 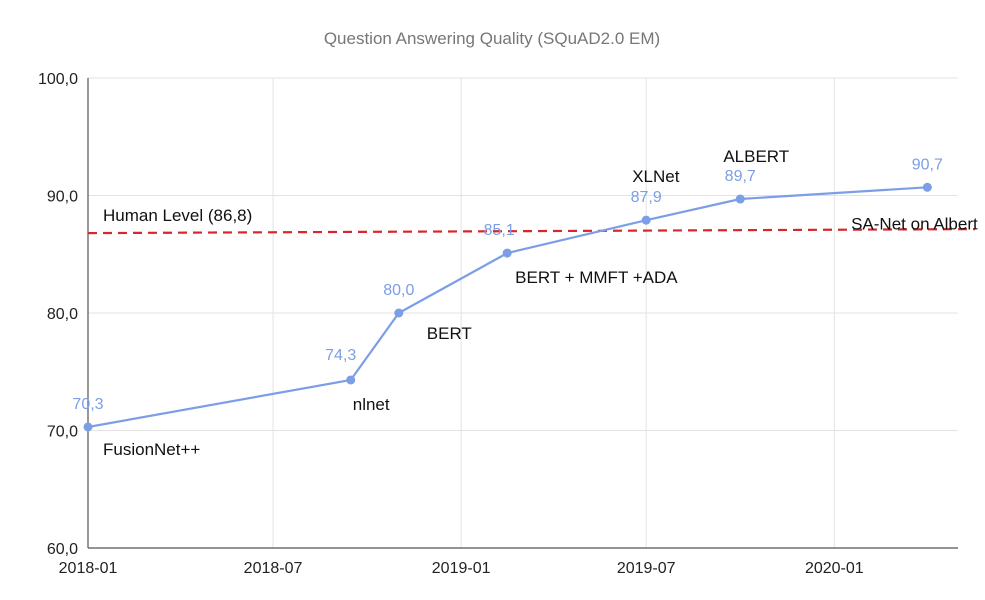 I want to click on x-tick-label: 2018-07, so click(x=273, y=568).